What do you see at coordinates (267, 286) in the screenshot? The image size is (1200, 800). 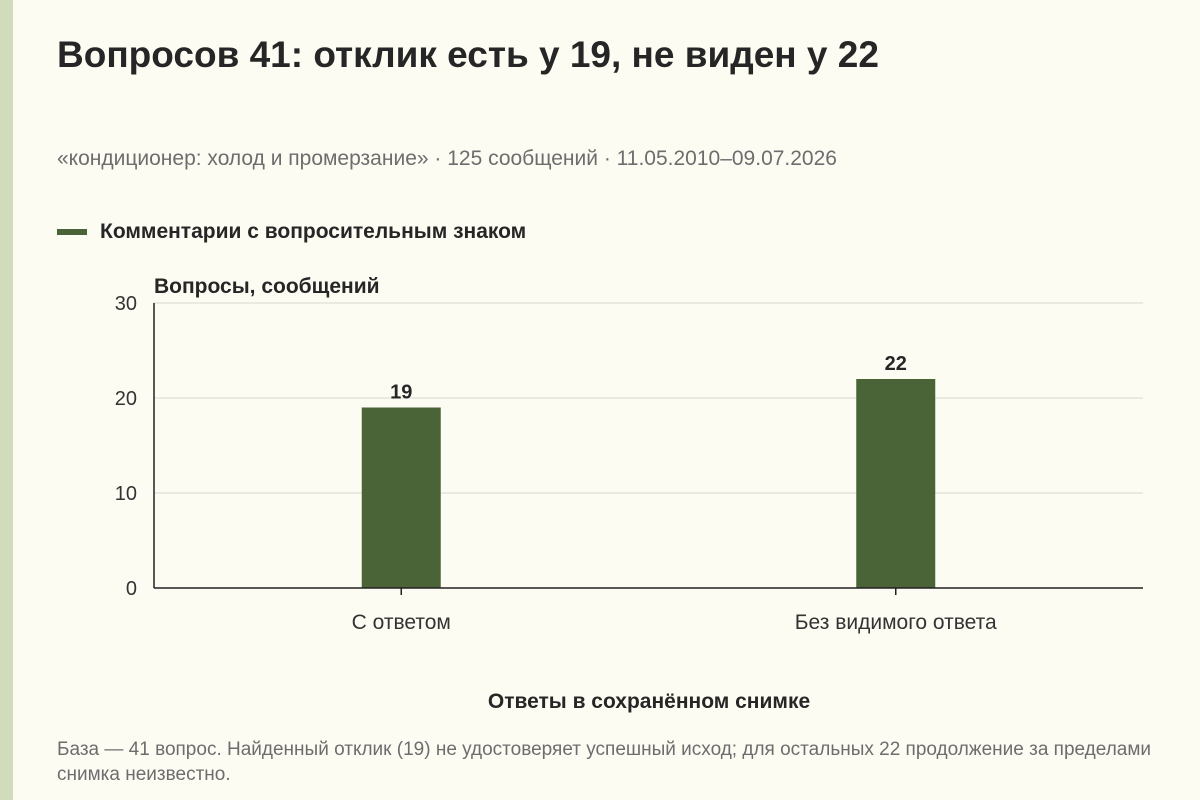 I see `y-axis-title: Вопросы, сообщений` at bounding box center [267, 286].